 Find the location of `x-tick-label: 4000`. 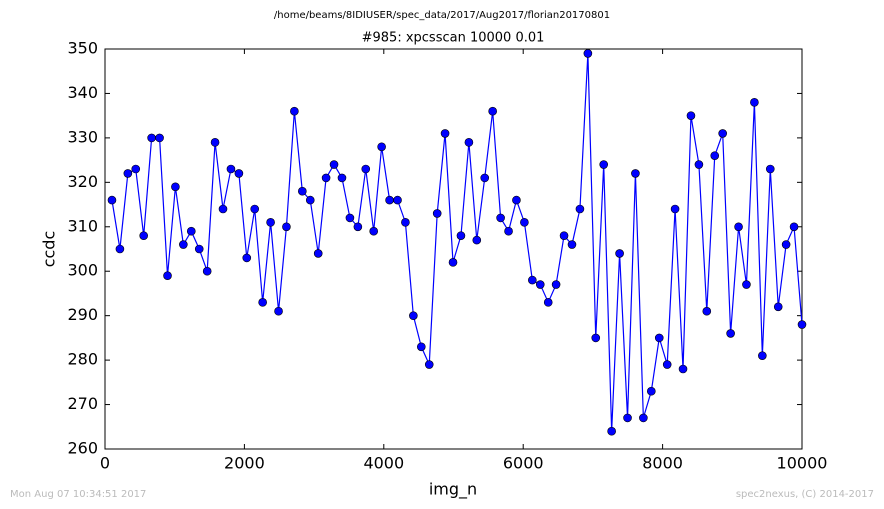

x-tick-label: 4000 is located at coordinates (383, 463).